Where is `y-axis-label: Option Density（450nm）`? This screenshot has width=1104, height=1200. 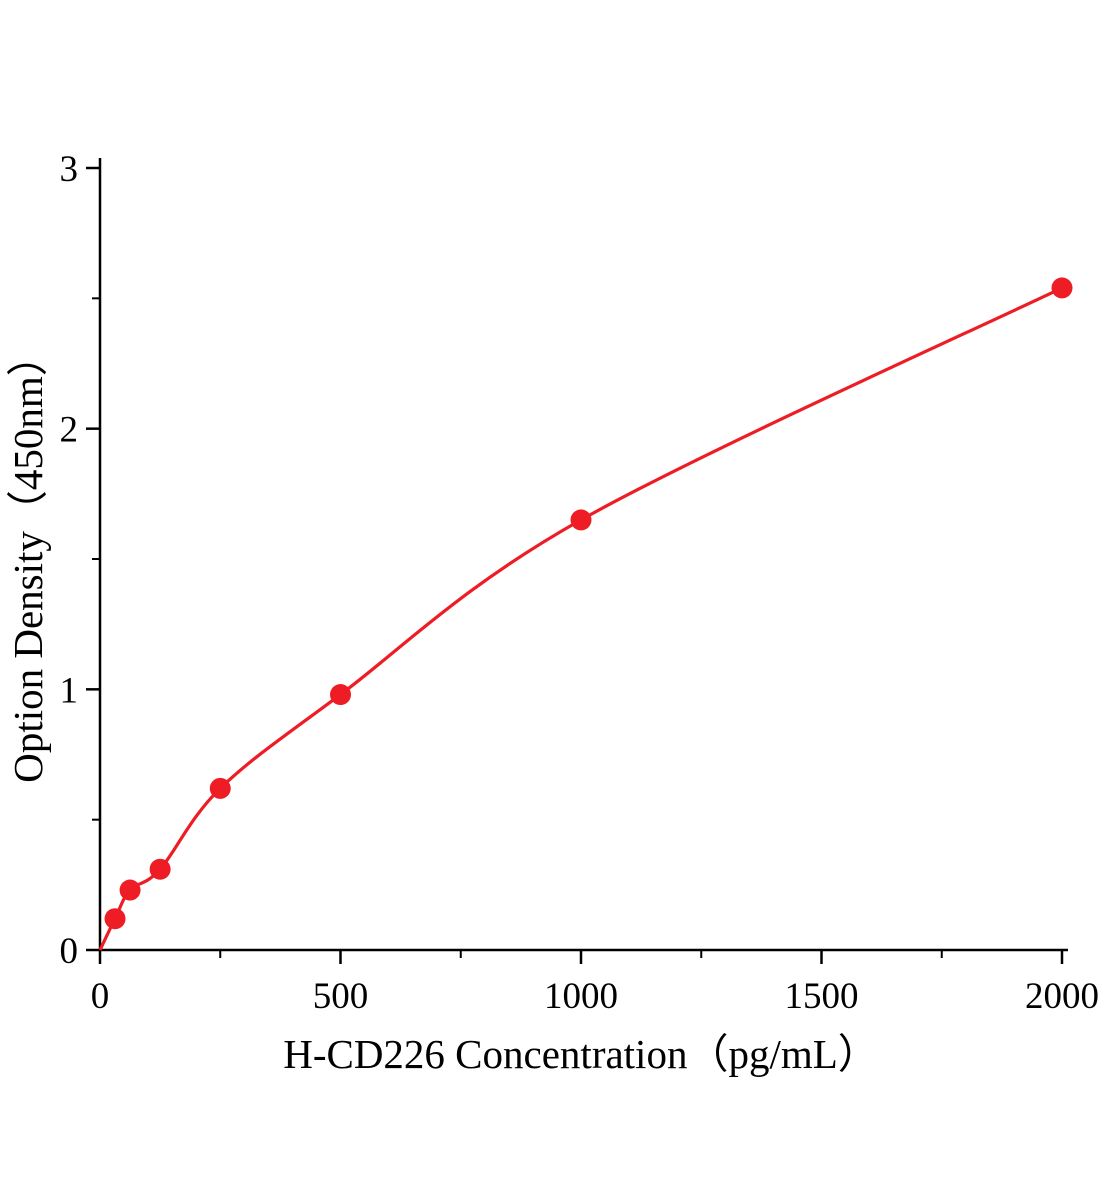 y-axis-label: Option Density（450nm） is located at coordinates (28, 559).